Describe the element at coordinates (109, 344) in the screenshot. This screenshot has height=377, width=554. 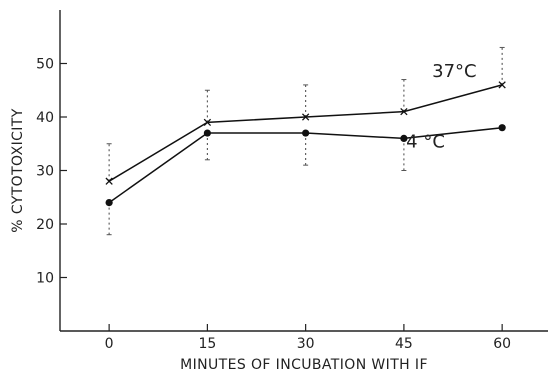
I see `x-tick-label: 0` at that location.